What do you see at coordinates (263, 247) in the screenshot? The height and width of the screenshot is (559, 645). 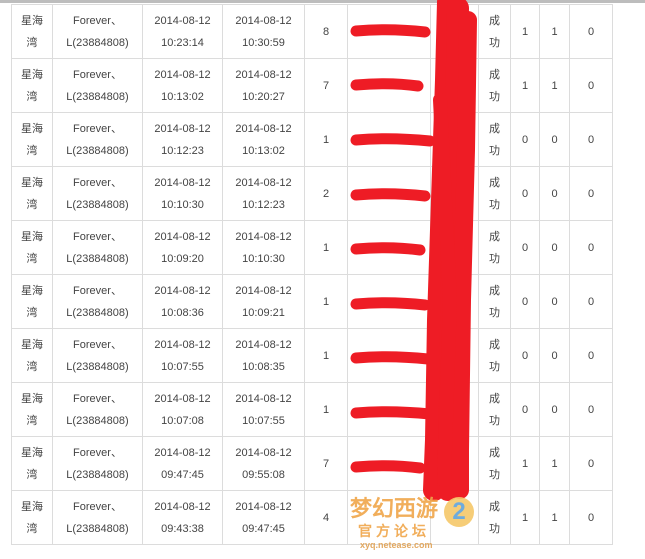 I see `end-text: 2014-08-12 10:10:30` at bounding box center [263, 247].